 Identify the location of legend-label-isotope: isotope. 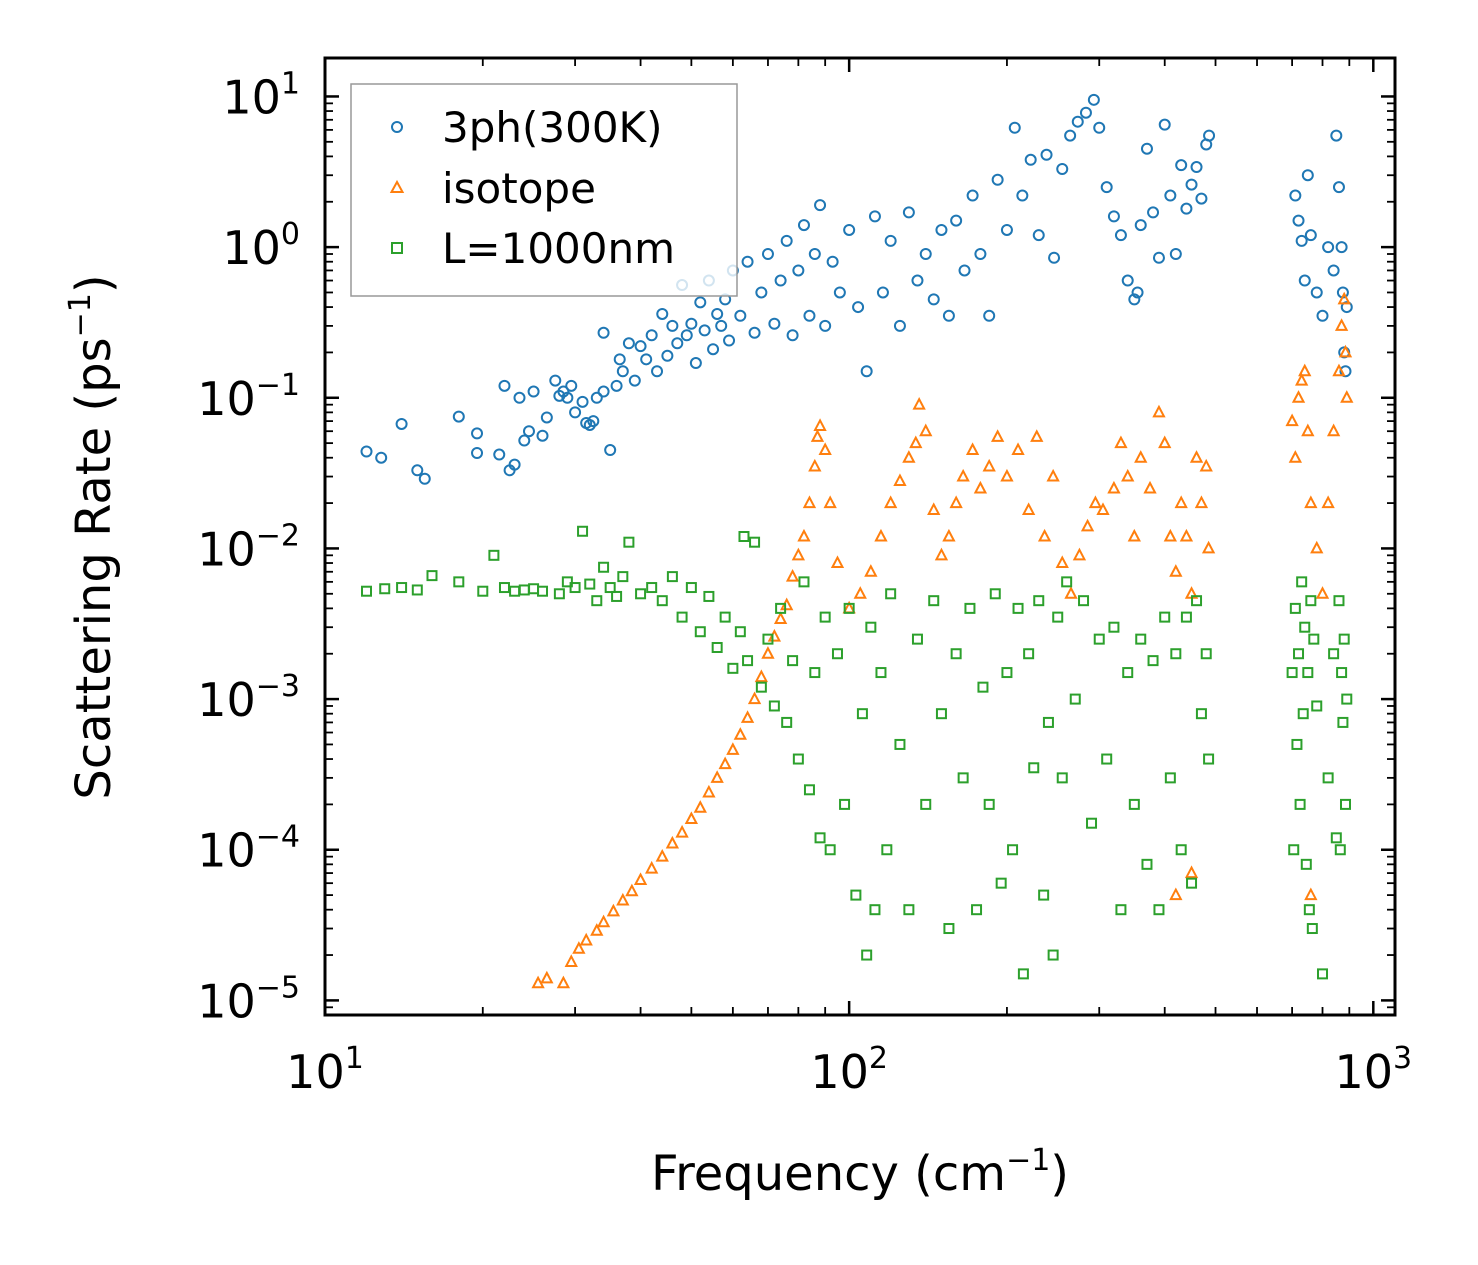
(519, 188).